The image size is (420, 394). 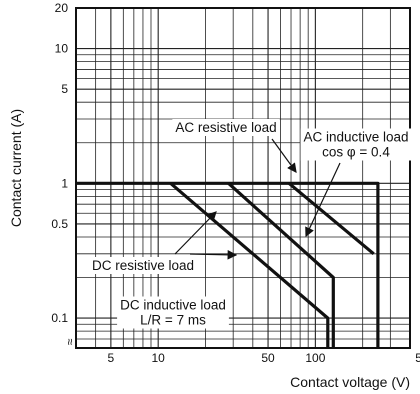 What do you see at coordinates (315, 358) in the screenshot?
I see `x-tick-label: 100` at bounding box center [315, 358].